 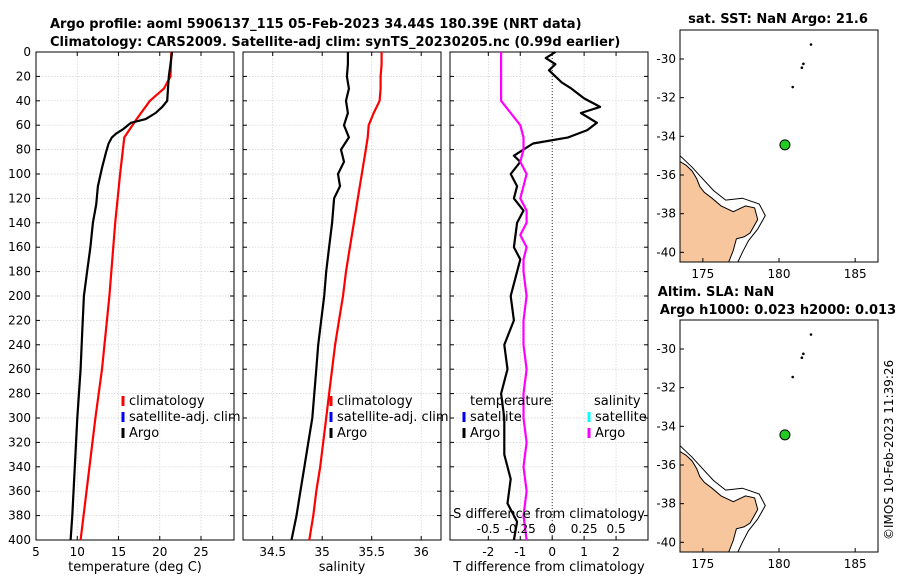 I want to click on y-tick-label: 120, so click(x=19, y=198).